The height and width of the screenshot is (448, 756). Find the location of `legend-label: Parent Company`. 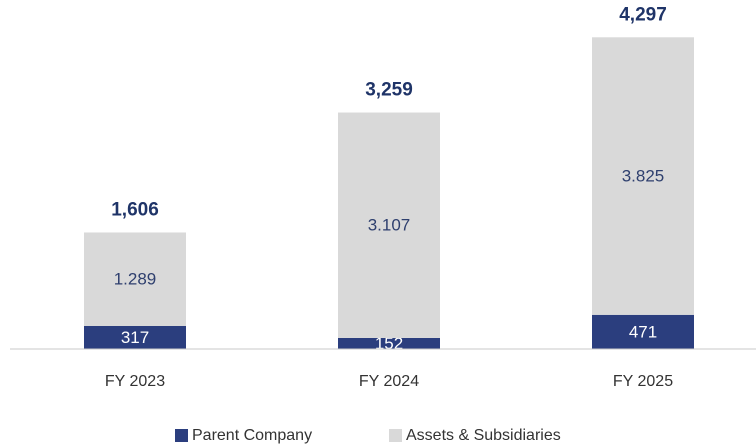

legend-label: Parent Company is located at coordinates (252, 435).